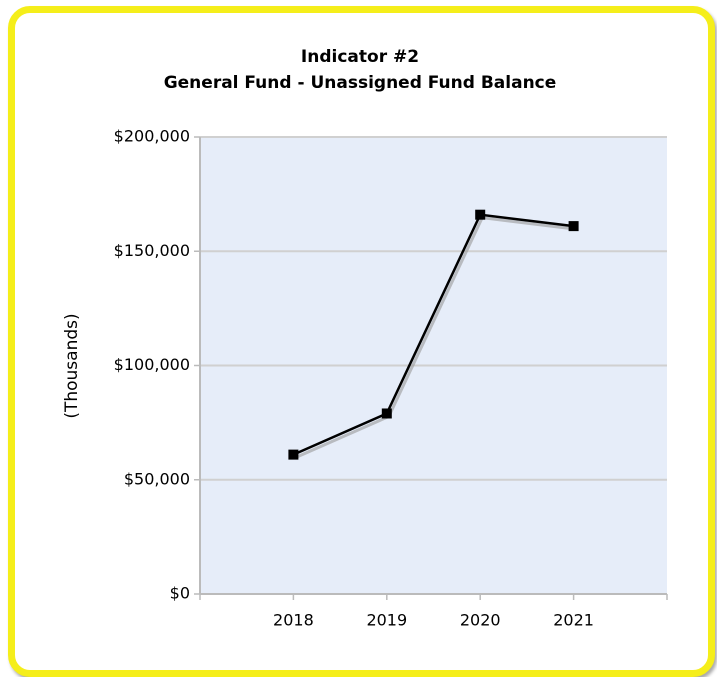 Image resolution: width=717 pixels, height=677 pixels. What do you see at coordinates (435, 337) in the screenshot?
I see `line-shadow` at bounding box center [435, 337].